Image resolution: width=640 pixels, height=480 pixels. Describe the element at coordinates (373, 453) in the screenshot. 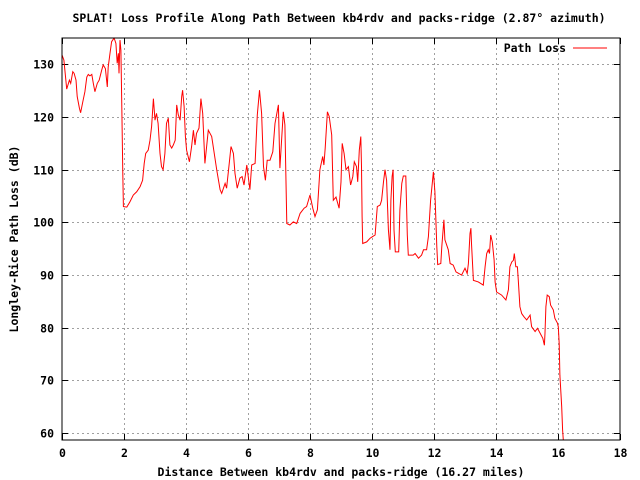

I see `x-tick-label: 10` at that location.